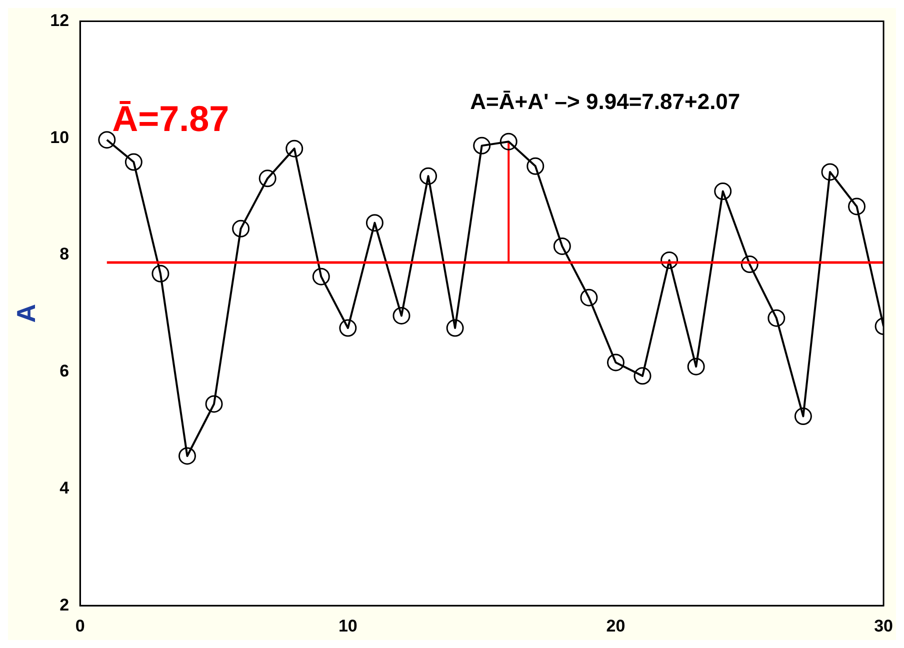 Image resolution: width=904 pixels, height=648 pixels. What do you see at coordinates (60, 137) in the screenshot?
I see `y-tick-label: 10` at bounding box center [60, 137].